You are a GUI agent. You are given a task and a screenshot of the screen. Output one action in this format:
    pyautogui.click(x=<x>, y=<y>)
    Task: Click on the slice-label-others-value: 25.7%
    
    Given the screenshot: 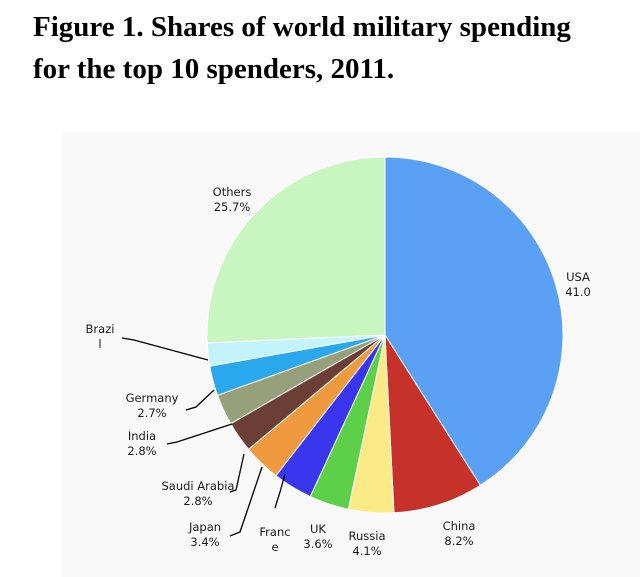 What is the action you would take?
    pyautogui.click(x=232, y=207)
    